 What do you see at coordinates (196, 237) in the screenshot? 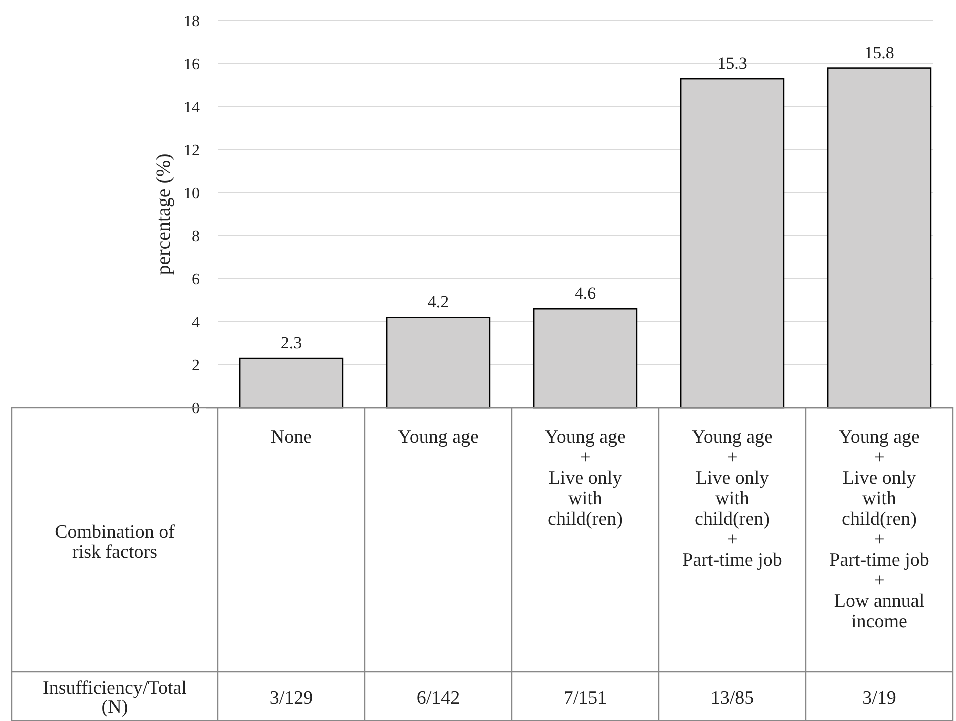
I see `y-tick-label: 8` at bounding box center [196, 237].